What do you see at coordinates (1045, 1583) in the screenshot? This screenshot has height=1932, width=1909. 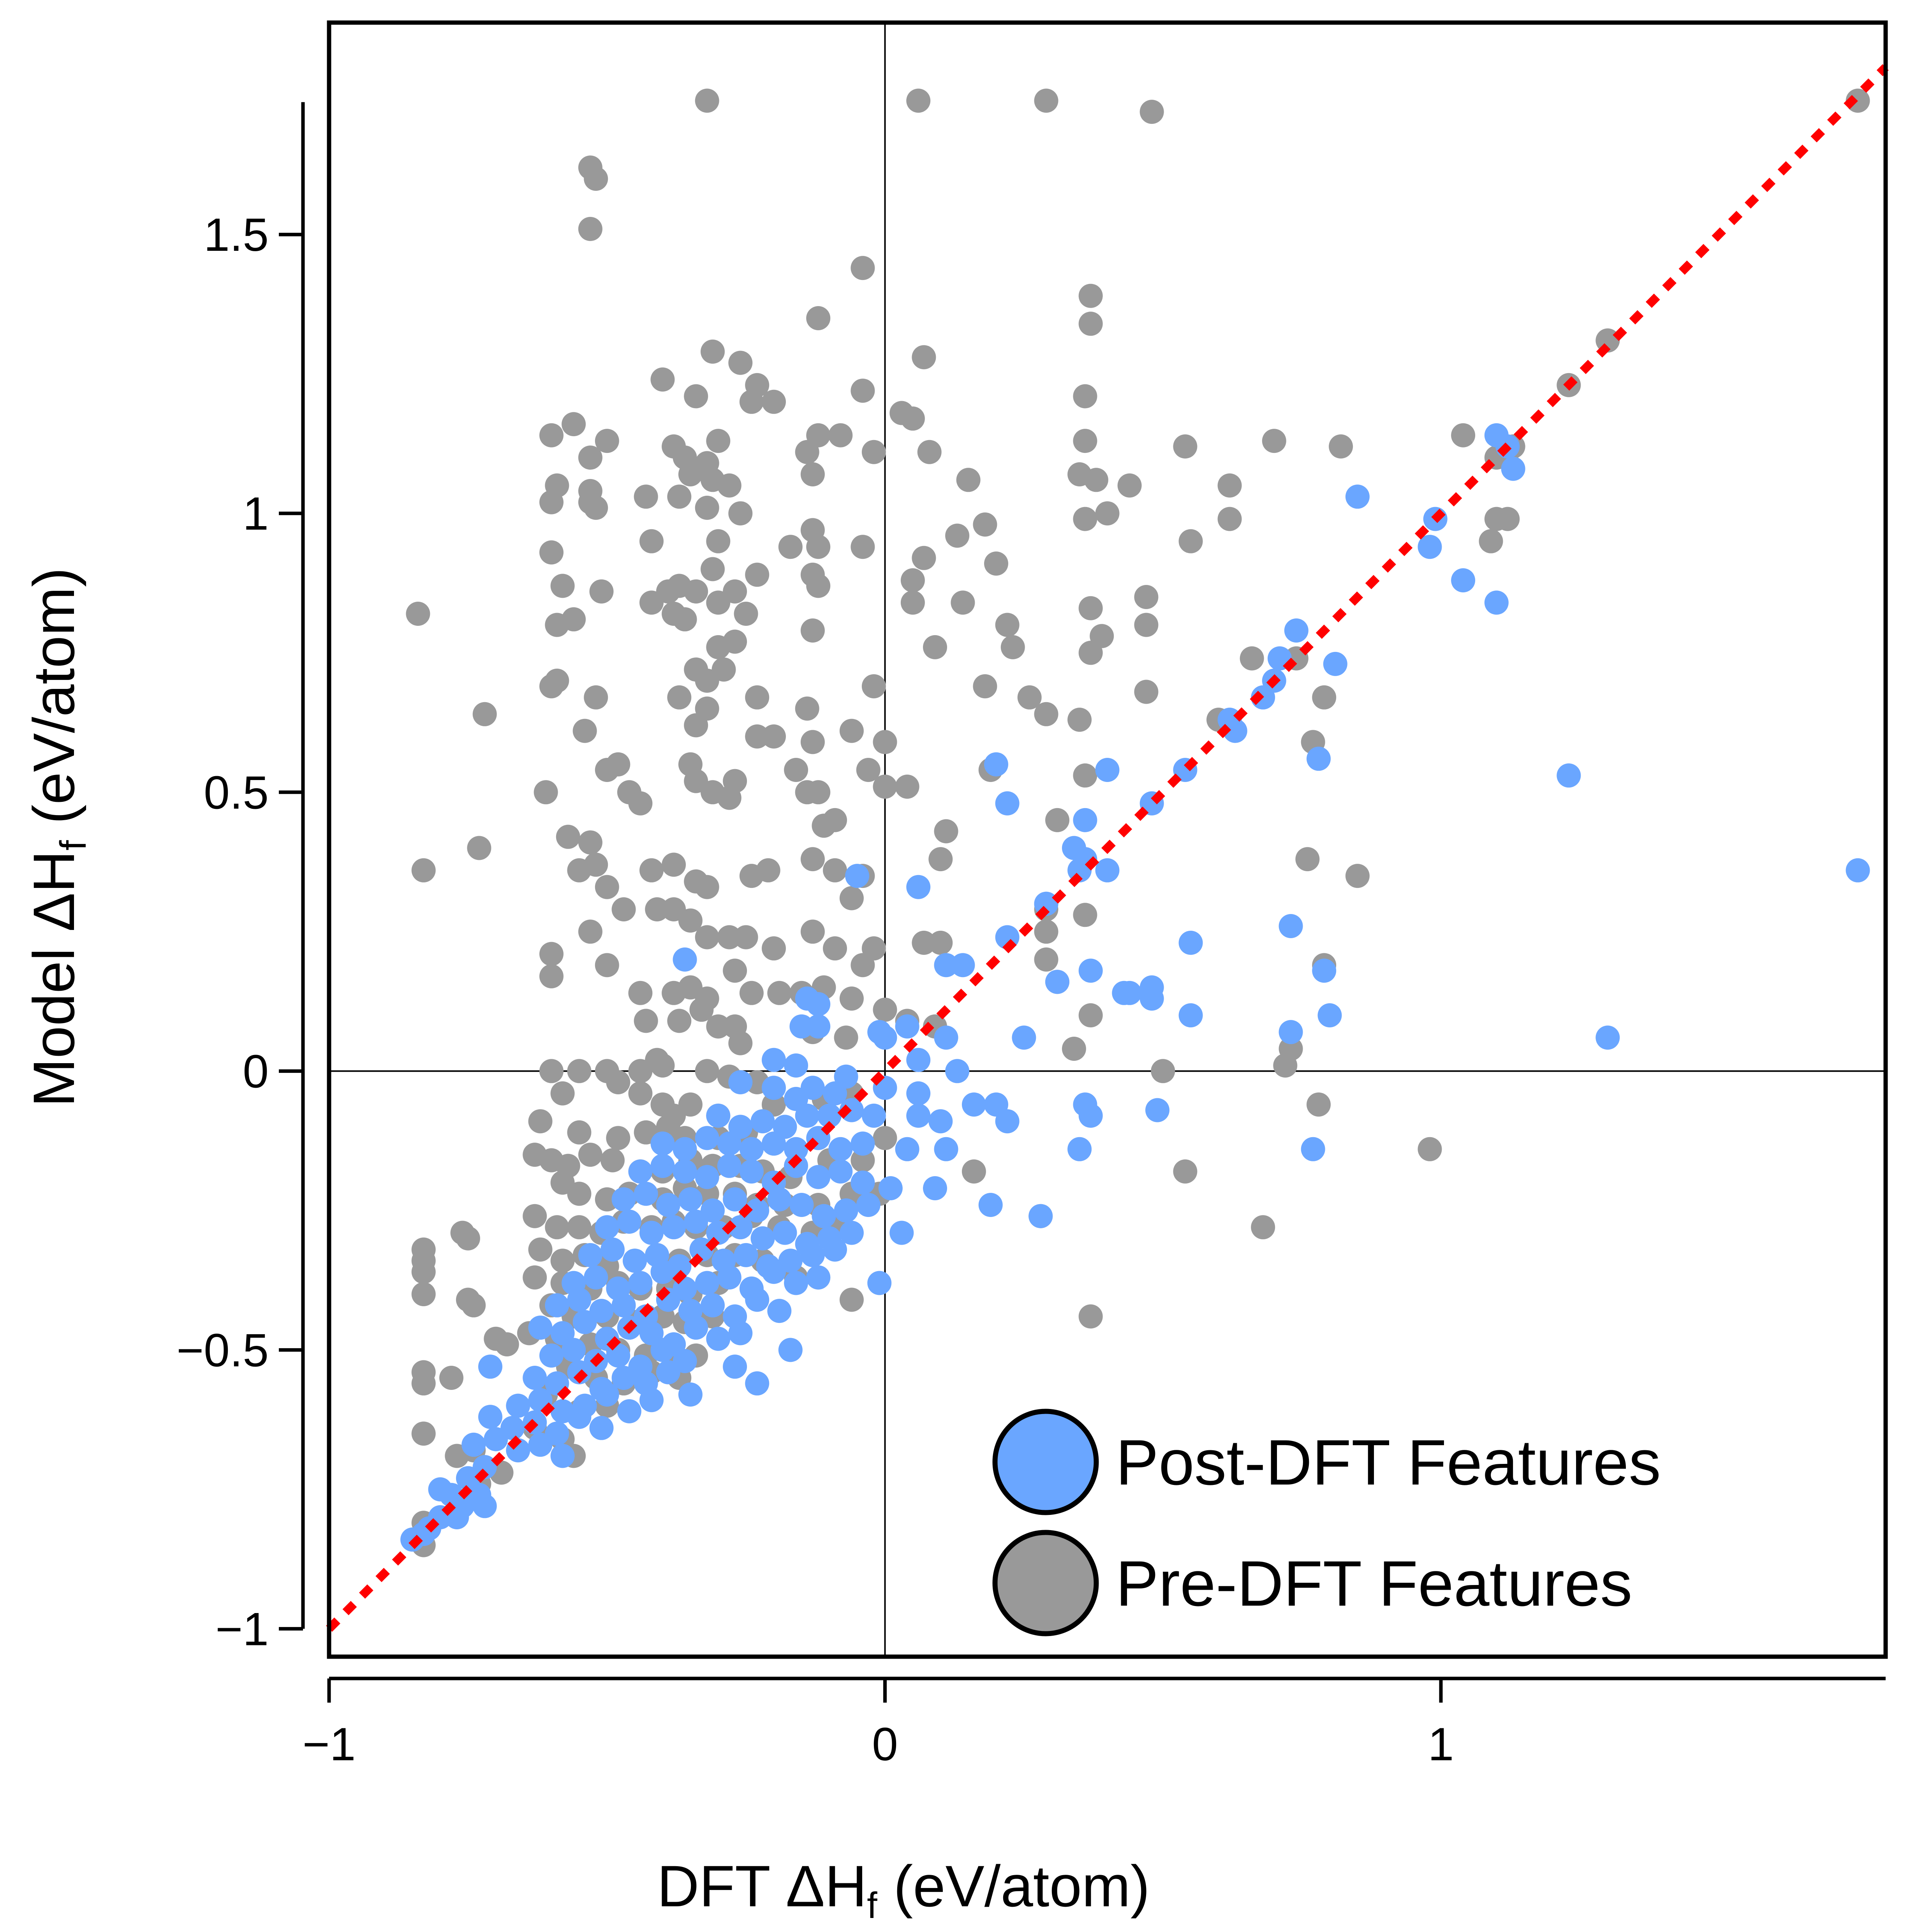 I see `legend-marker-pre` at bounding box center [1045, 1583].